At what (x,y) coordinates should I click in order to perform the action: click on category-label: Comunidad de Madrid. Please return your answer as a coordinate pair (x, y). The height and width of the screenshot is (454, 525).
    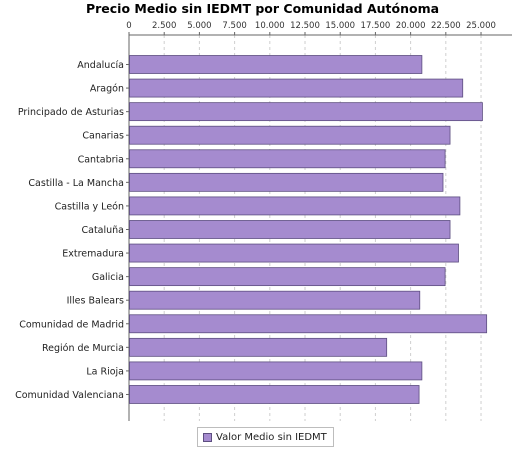
    Looking at the image, I should click on (71, 324).